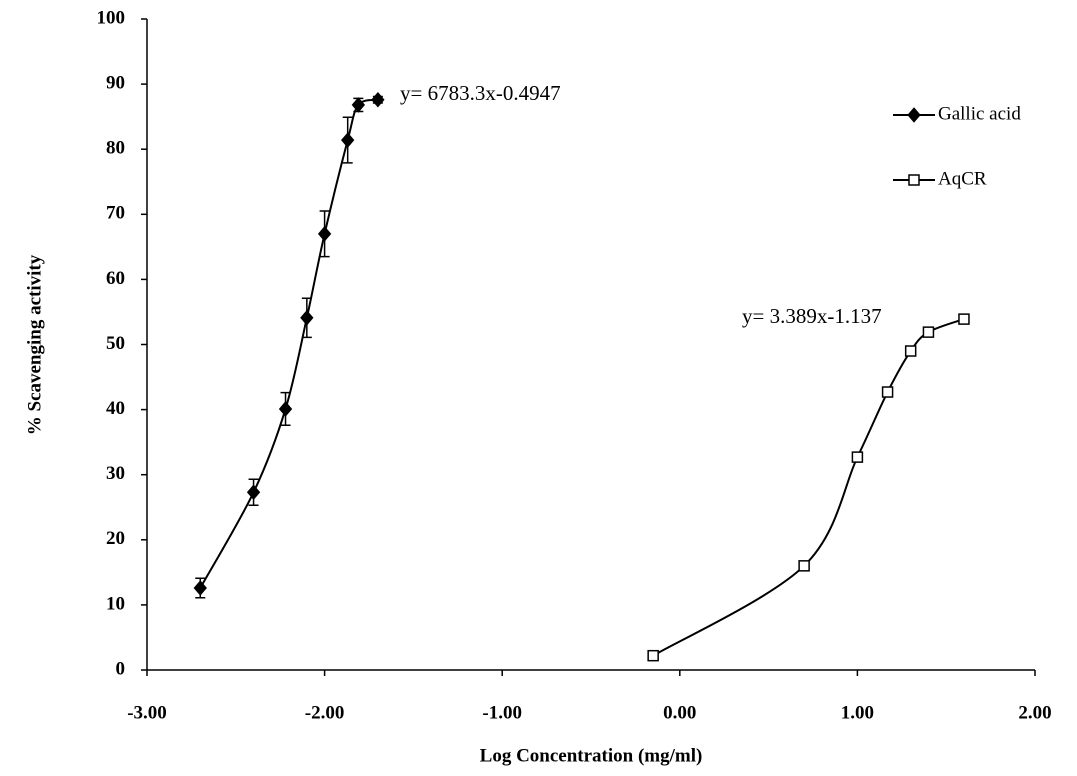  Describe the element at coordinates (115, 473) in the screenshot. I see `y-tick-label: 30` at that location.